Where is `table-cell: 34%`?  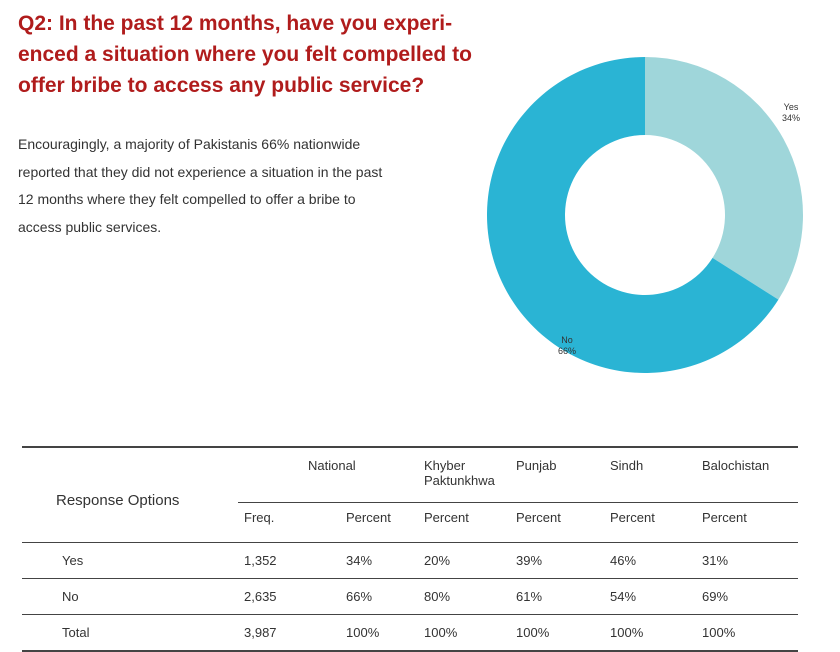 table-cell: 34% is located at coordinates (377, 560).